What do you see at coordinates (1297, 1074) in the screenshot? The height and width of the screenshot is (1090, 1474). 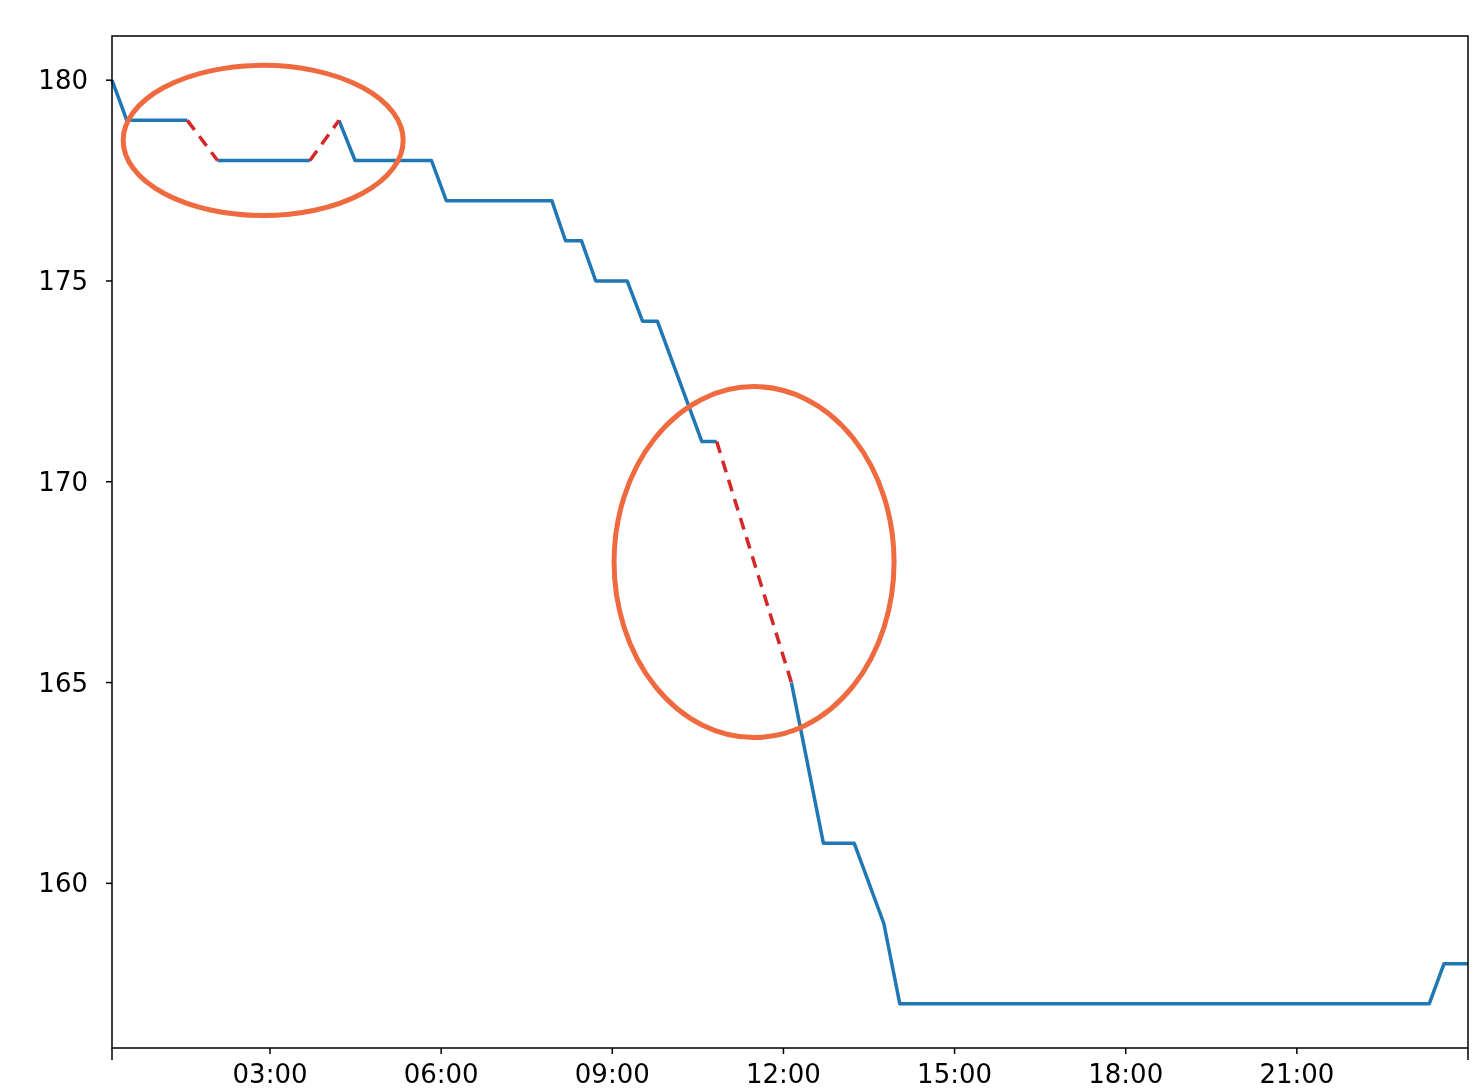 I see `x-tick-label: 21:00` at bounding box center [1297, 1074].